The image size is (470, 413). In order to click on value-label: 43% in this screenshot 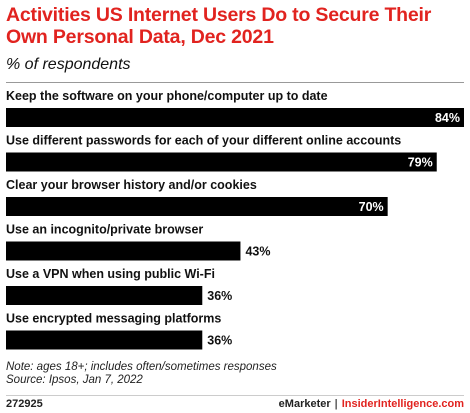, I will do `click(257, 252)`.